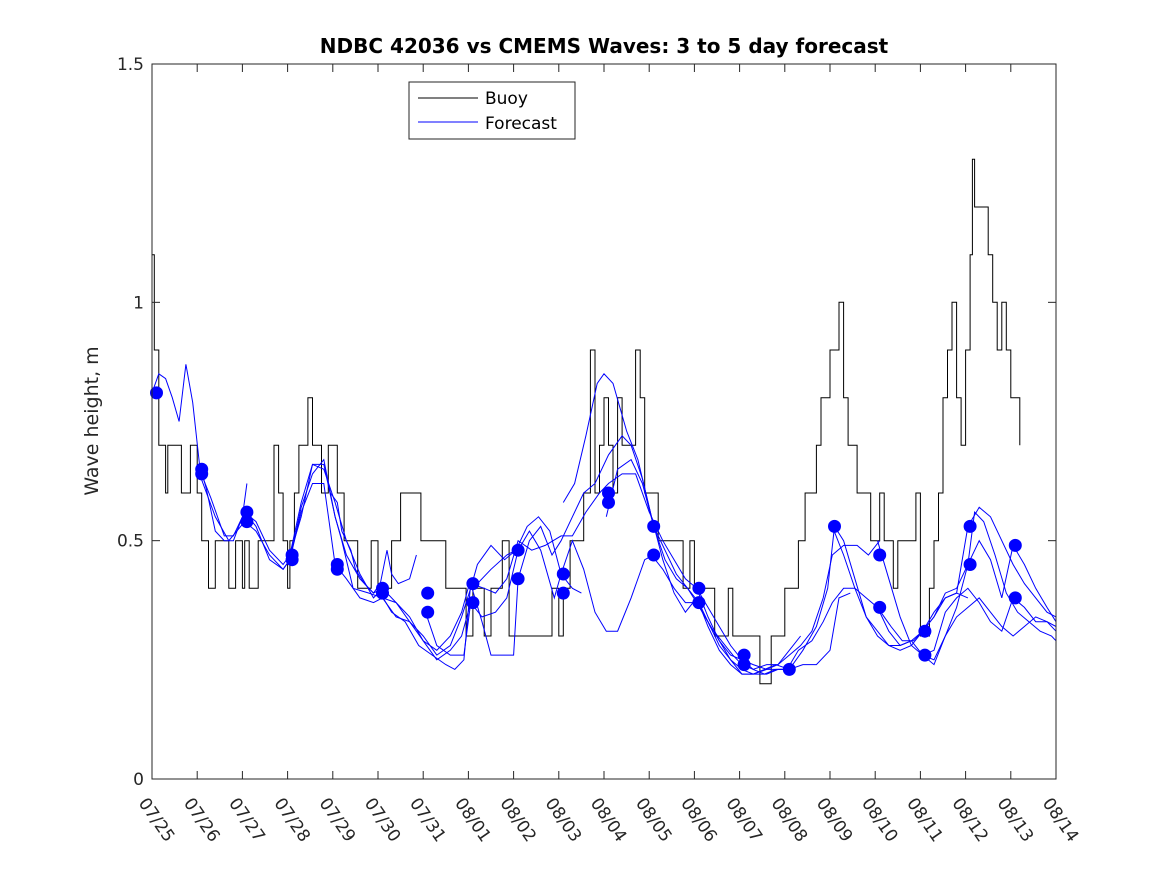 Image resolution: width=1167 pixels, height=875 pixels. Describe the element at coordinates (1060, 820) in the screenshot. I see `x-tick-label-20: 08/14` at that location.